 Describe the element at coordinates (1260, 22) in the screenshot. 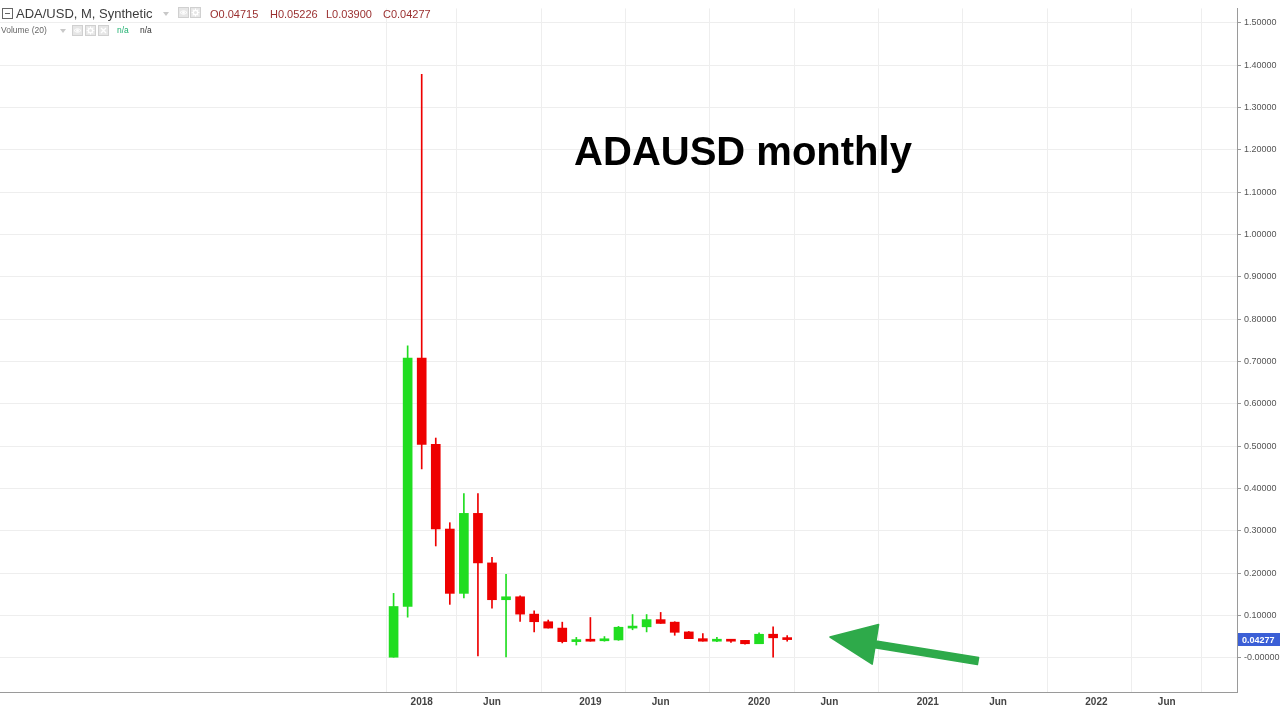

I see `y-tick-label: 1.50000` at that location.